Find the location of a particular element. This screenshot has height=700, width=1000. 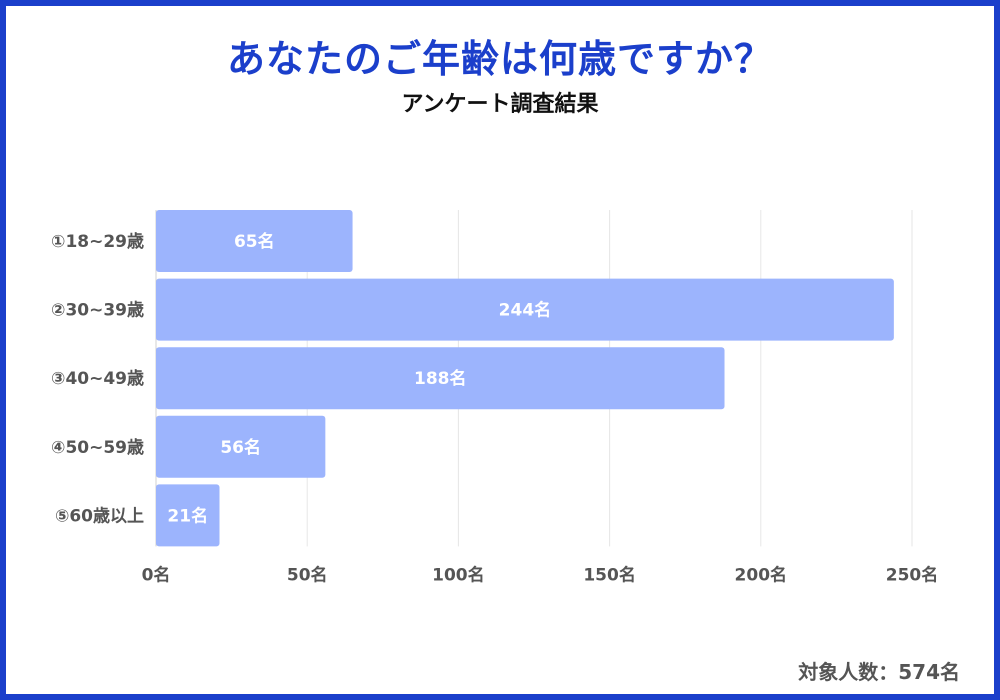

x-tick-label: 250名 is located at coordinates (912, 574).